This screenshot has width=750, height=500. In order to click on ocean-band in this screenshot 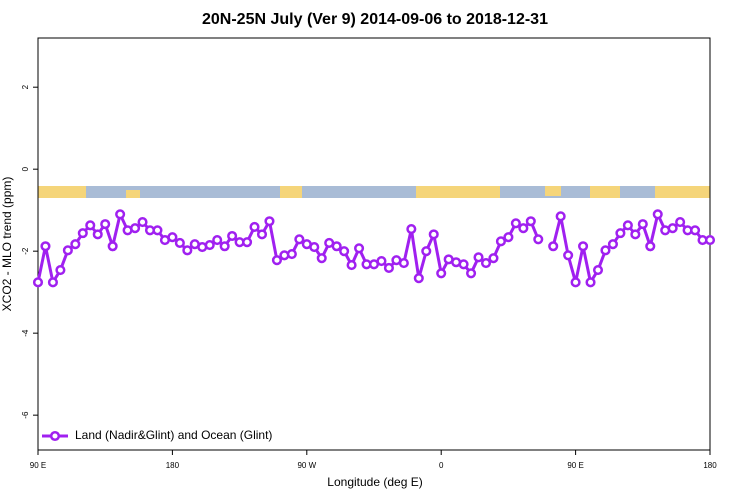, I will do `click(374, 192)`.